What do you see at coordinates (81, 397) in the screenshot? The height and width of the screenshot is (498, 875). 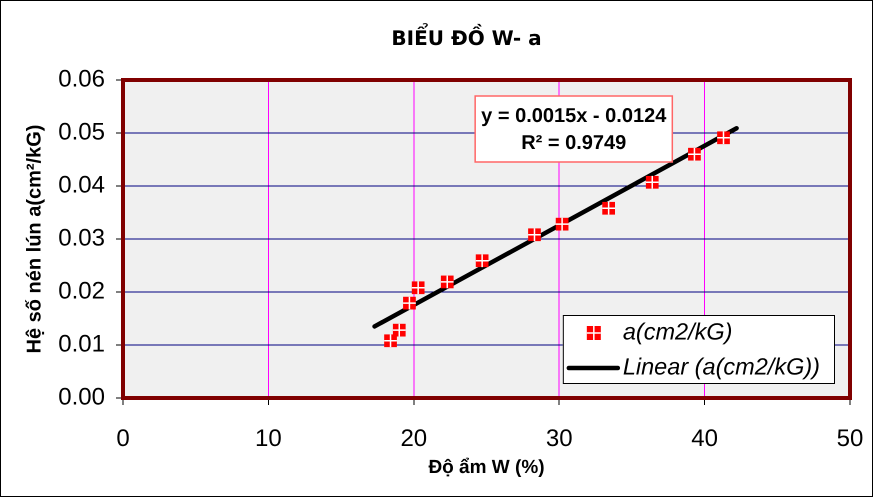 I see `y-tick-label: 0.00` at bounding box center [81, 397].